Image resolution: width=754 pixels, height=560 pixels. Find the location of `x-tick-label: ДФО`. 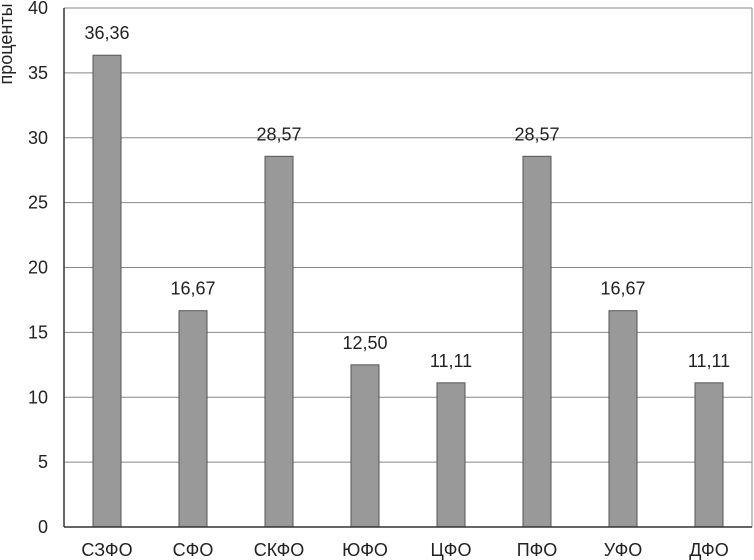

x-tick-label: ДФО is located at coordinates (708, 550).